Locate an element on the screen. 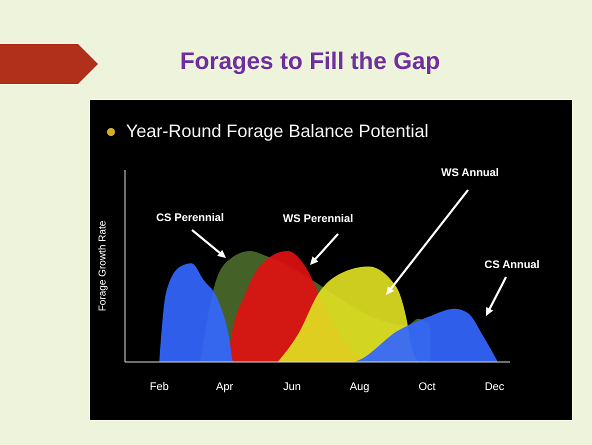 The width and height of the screenshot is (592, 445). x-tick-label: Apr is located at coordinates (225, 386).